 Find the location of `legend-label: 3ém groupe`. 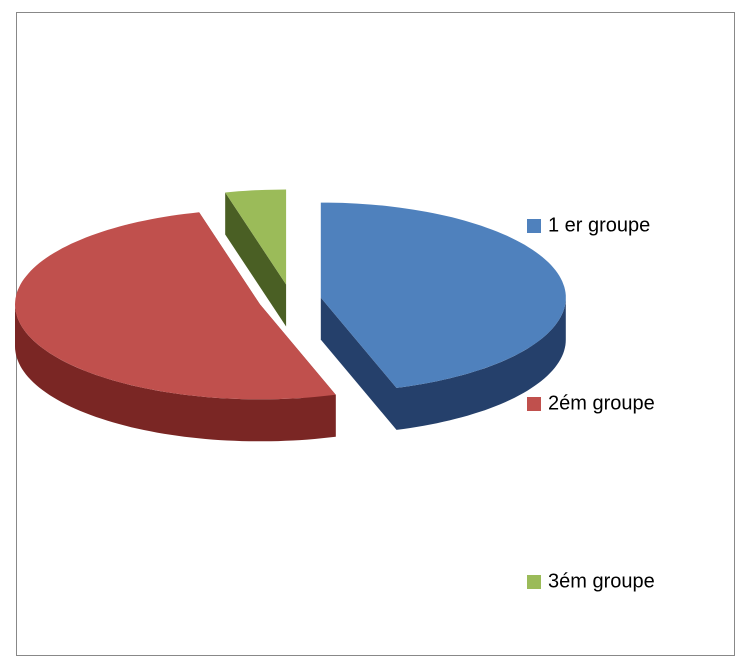

legend-label: 3ém groupe is located at coordinates (601, 581).